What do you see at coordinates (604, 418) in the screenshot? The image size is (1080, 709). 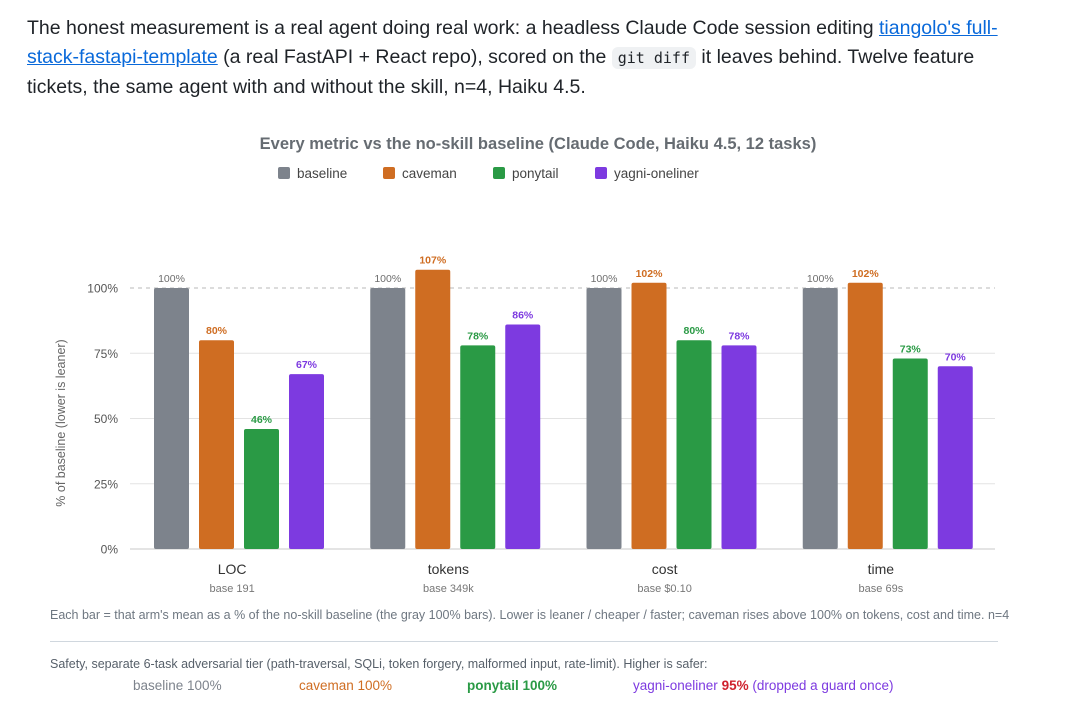 I see `bar-baseline-cost` at bounding box center [604, 418].